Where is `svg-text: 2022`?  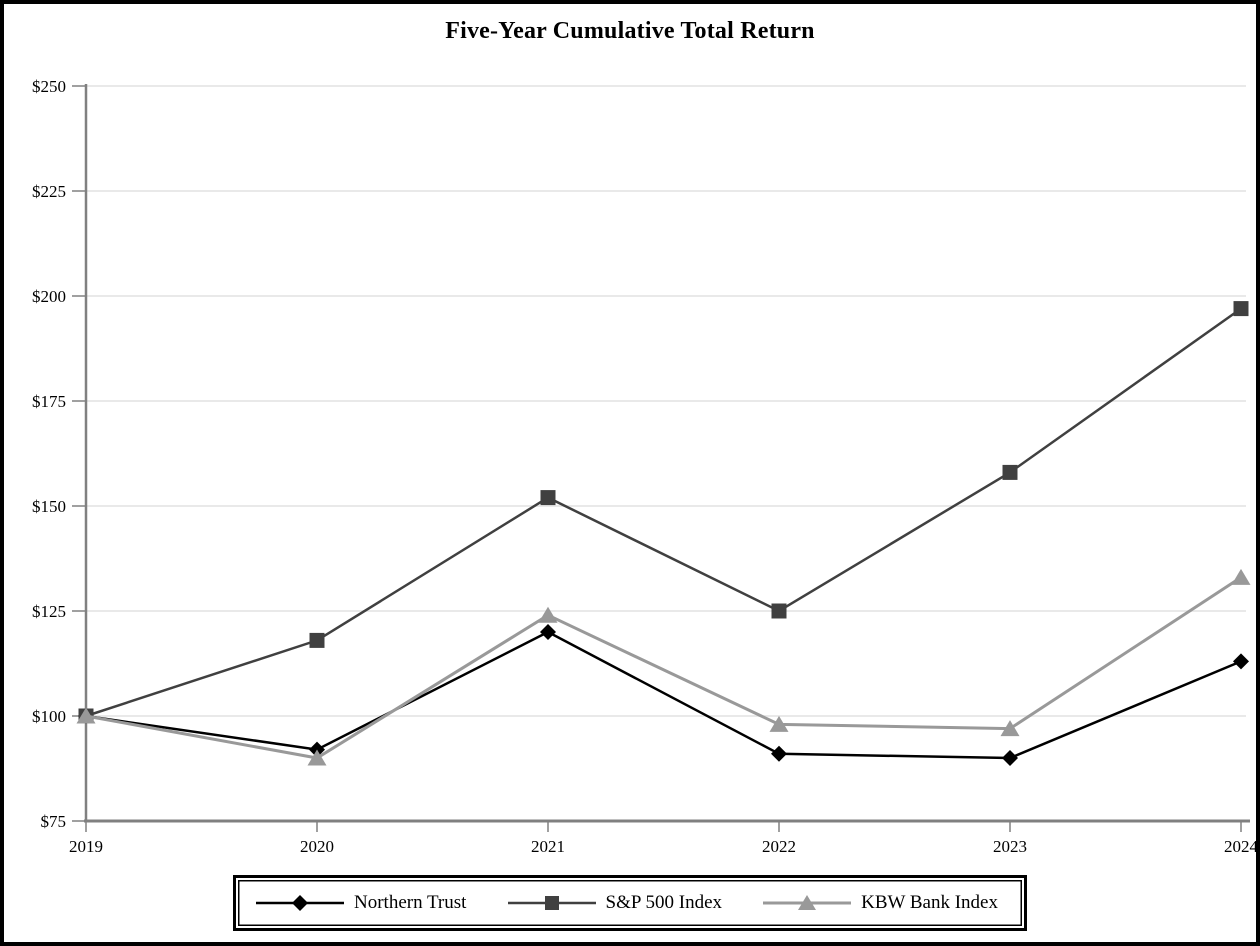 svg-text: 2022 is located at coordinates (779, 846).